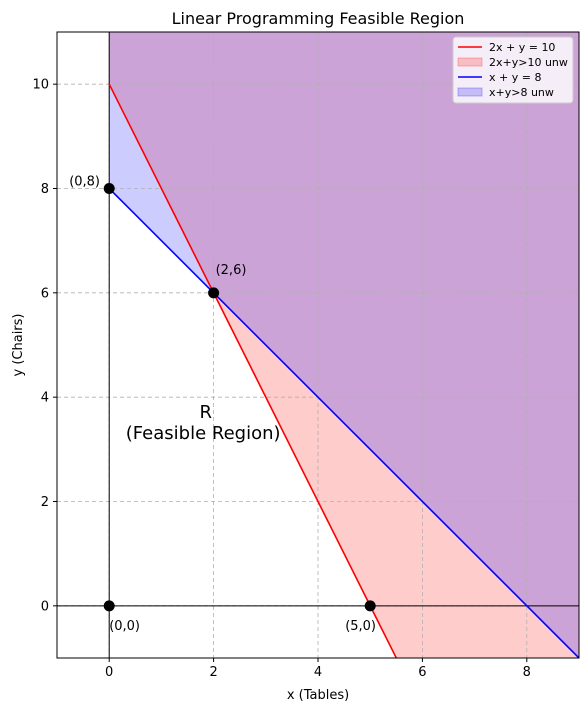  Describe the element at coordinates (231, 270) in the screenshot. I see `vertex-label: (2,6)` at that location.